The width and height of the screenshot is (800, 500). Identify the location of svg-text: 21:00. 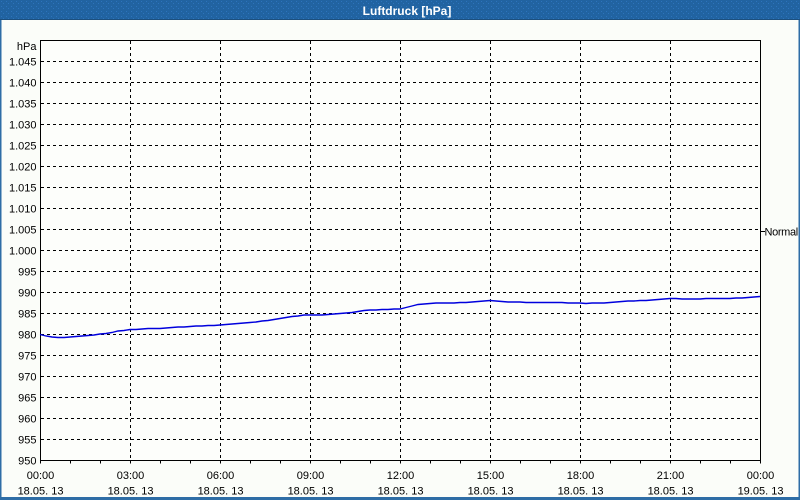
(671, 476).